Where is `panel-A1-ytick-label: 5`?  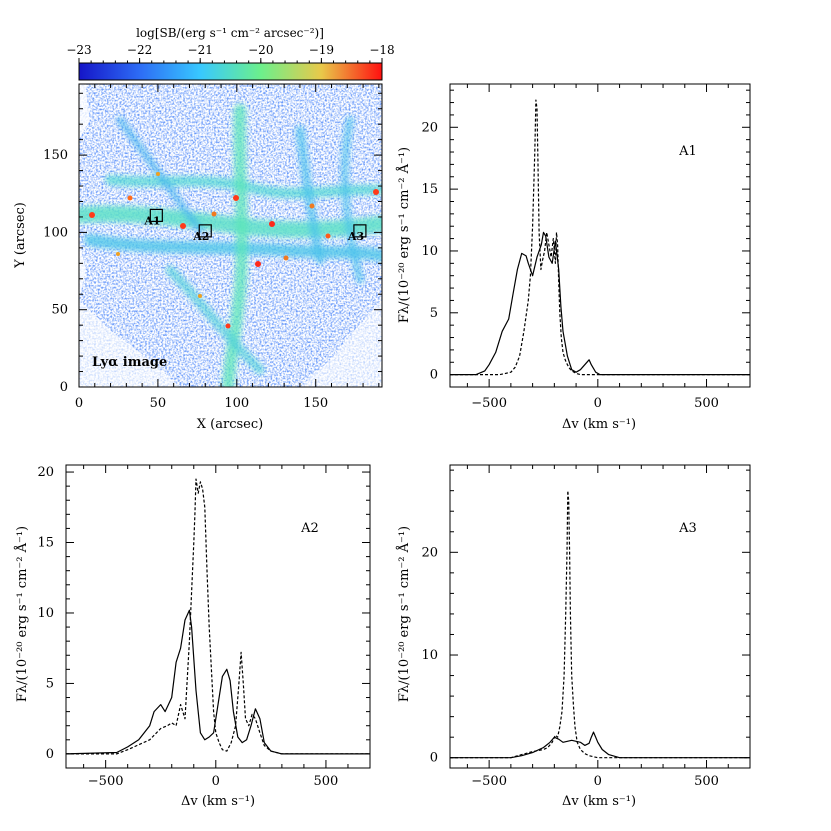
panel-A1-ytick-label: 5 is located at coordinates (434, 313).